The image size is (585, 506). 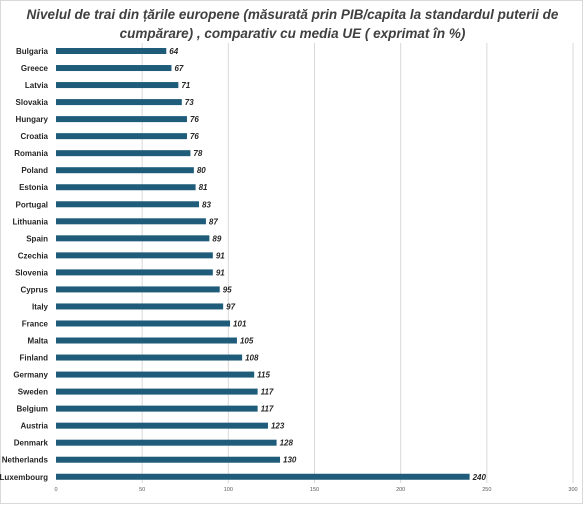 I want to click on x-tick-label: 50, so click(x=142, y=490).